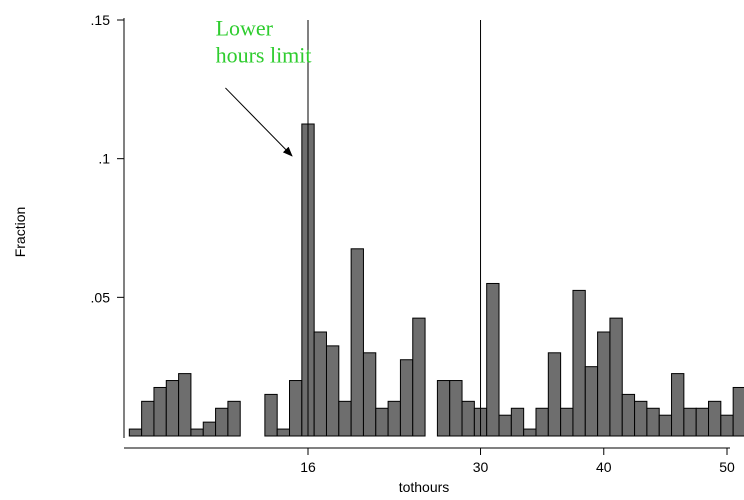 The width and height of the screenshot is (744, 500). Describe the element at coordinates (308, 467) in the screenshot. I see `x-tick-label: 16` at that location.